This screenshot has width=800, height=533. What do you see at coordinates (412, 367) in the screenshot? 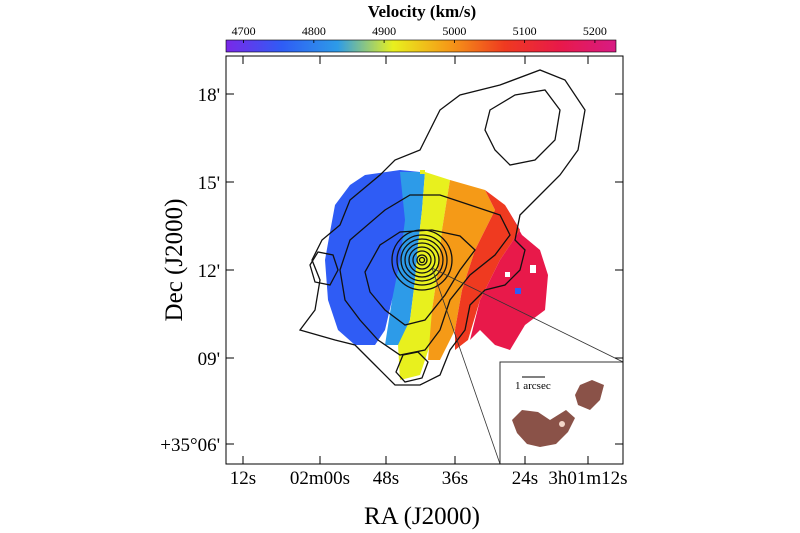
I see `contour-south` at bounding box center [412, 367].